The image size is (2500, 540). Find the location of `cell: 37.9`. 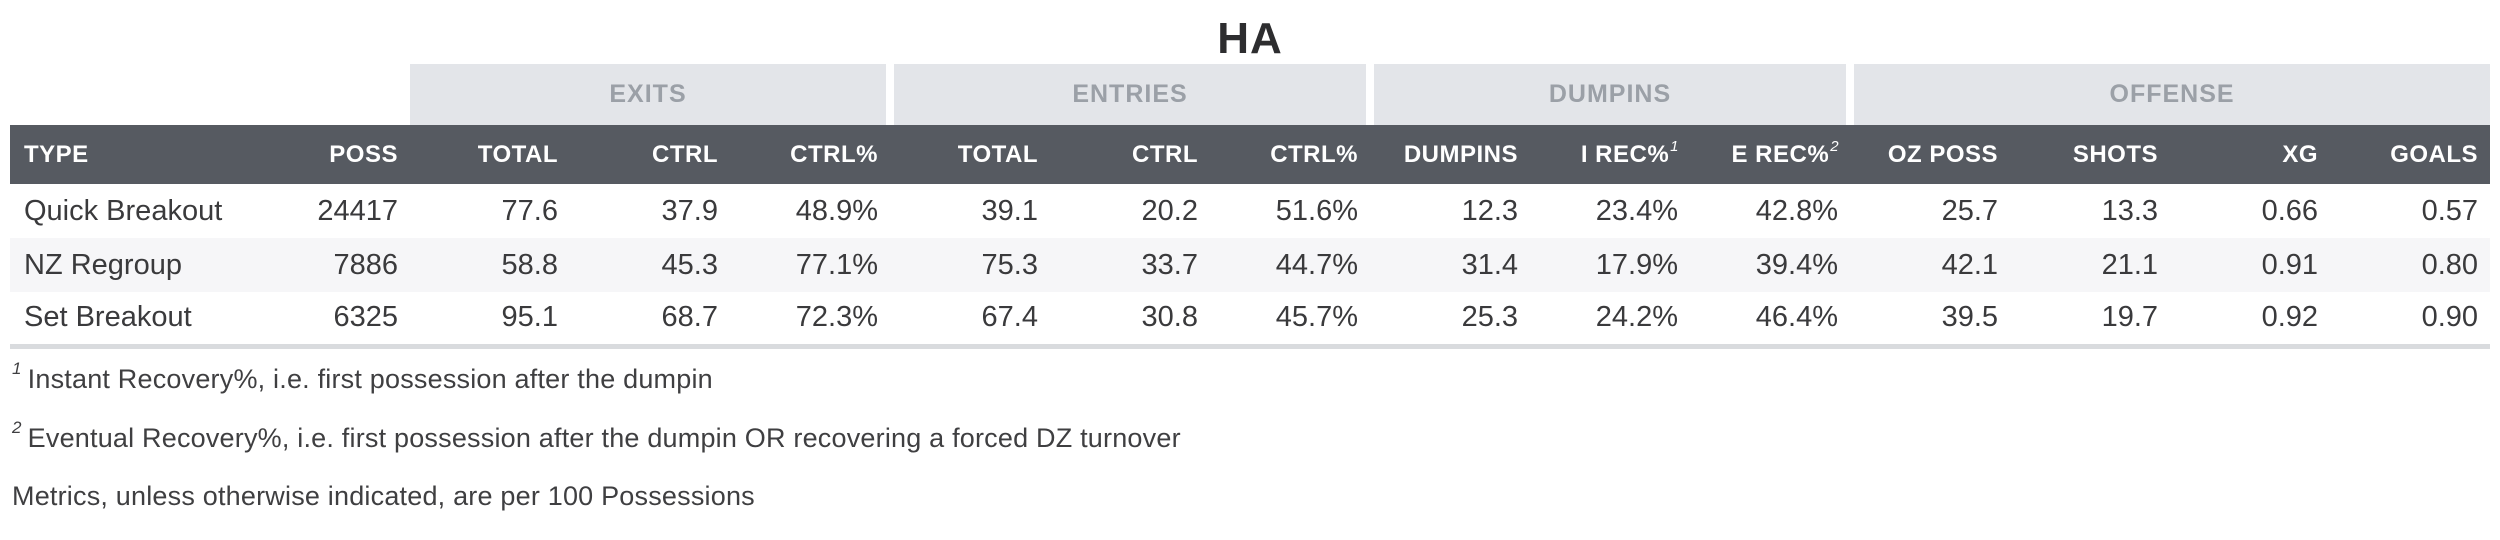

cell: 37.9 is located at coordinates (689, 210).